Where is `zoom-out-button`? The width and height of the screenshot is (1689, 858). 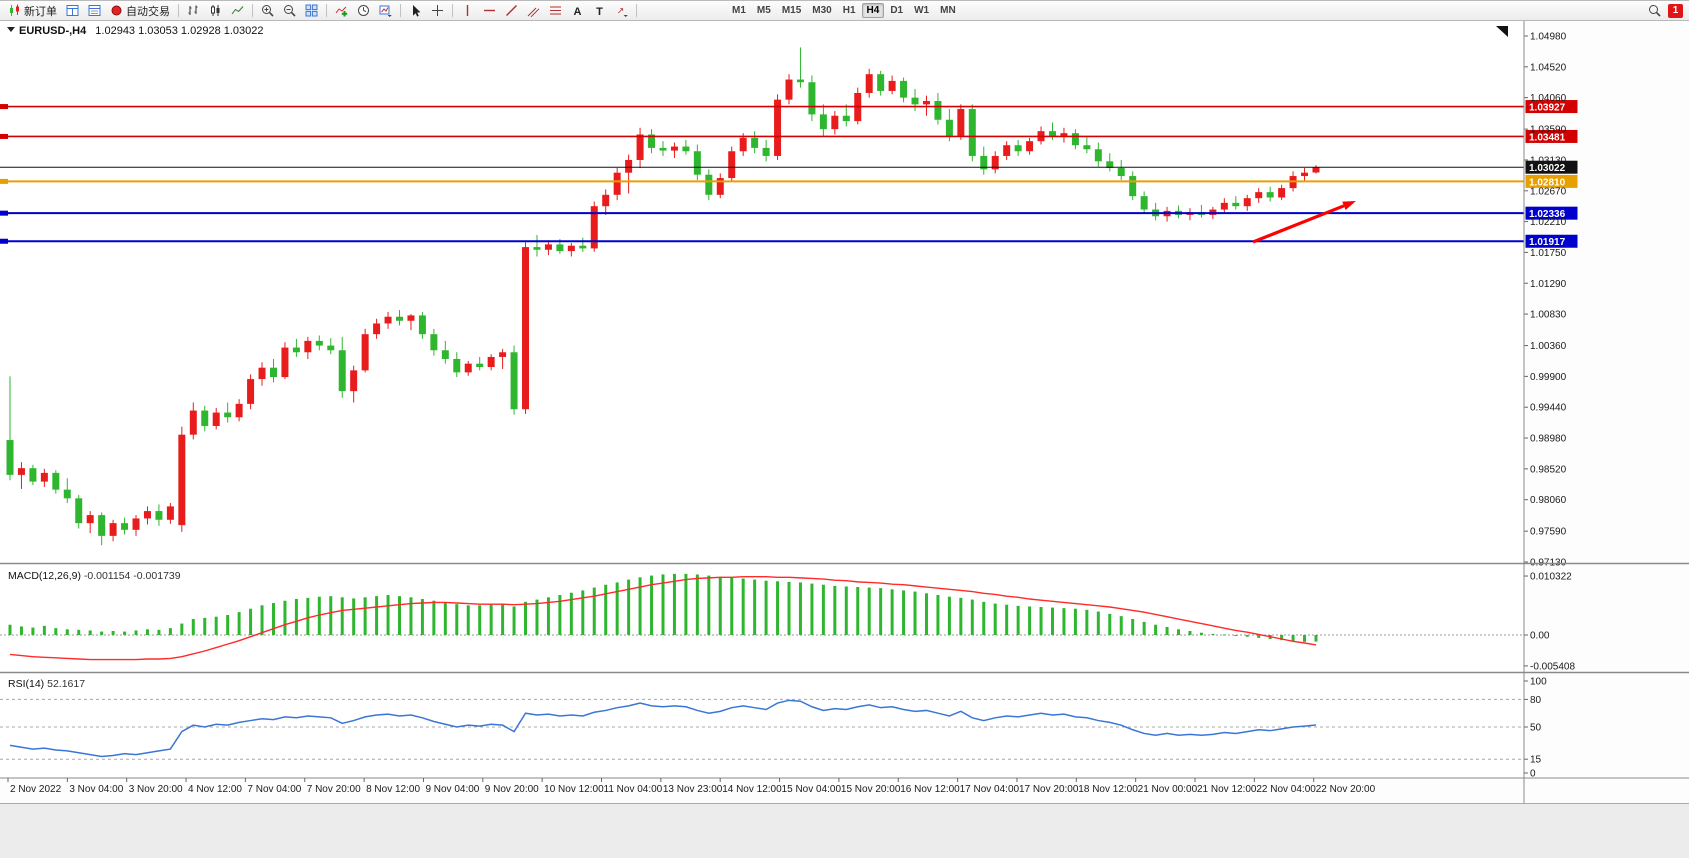 zoom-out-button is located at coordinates (289, 10).